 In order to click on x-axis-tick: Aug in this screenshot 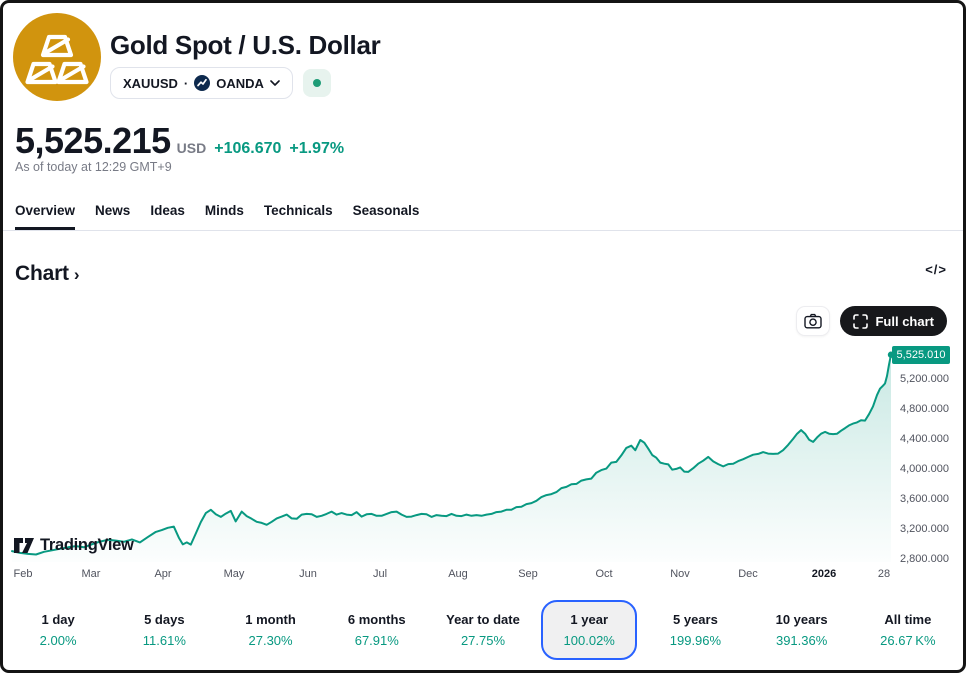, I will do `click(458, 574)`.